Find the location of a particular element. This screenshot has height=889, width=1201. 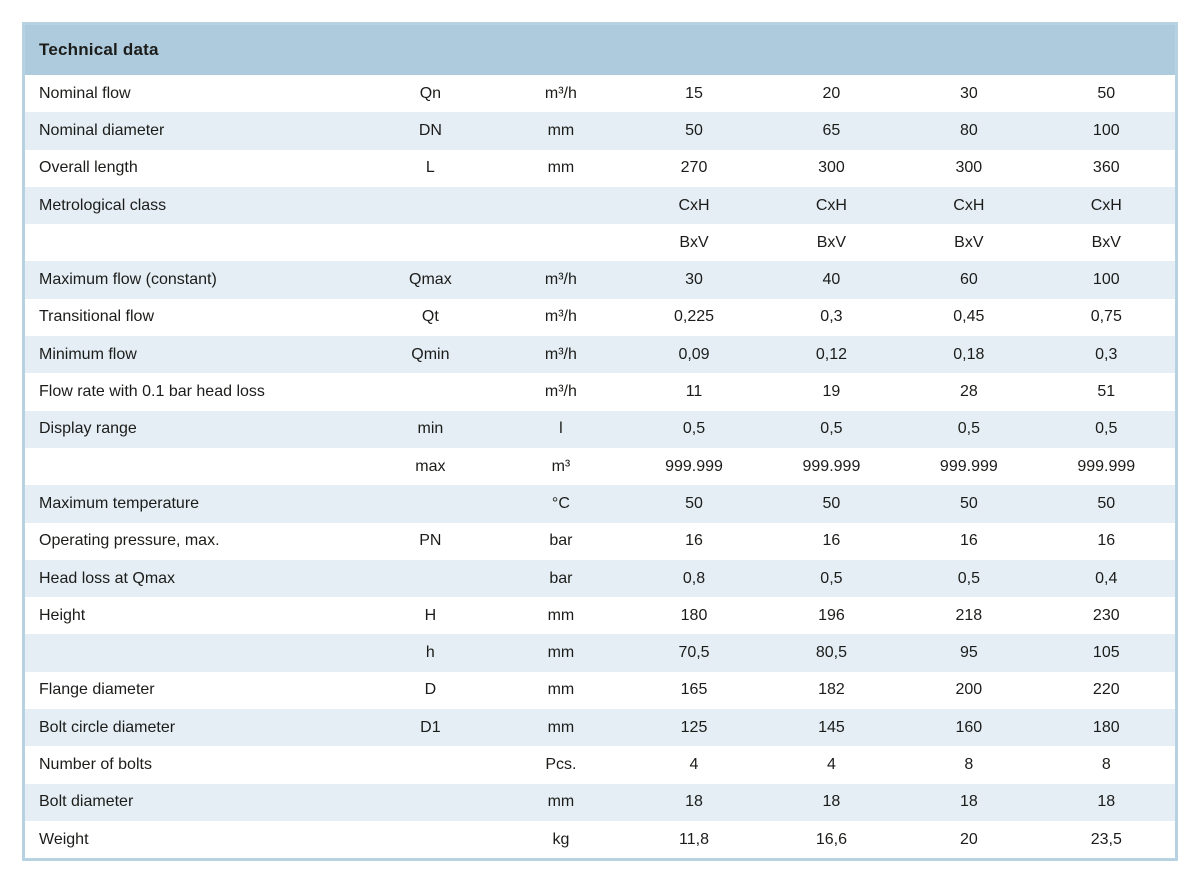

param-name-cell: Overall length is located at coordinates (88, 168).